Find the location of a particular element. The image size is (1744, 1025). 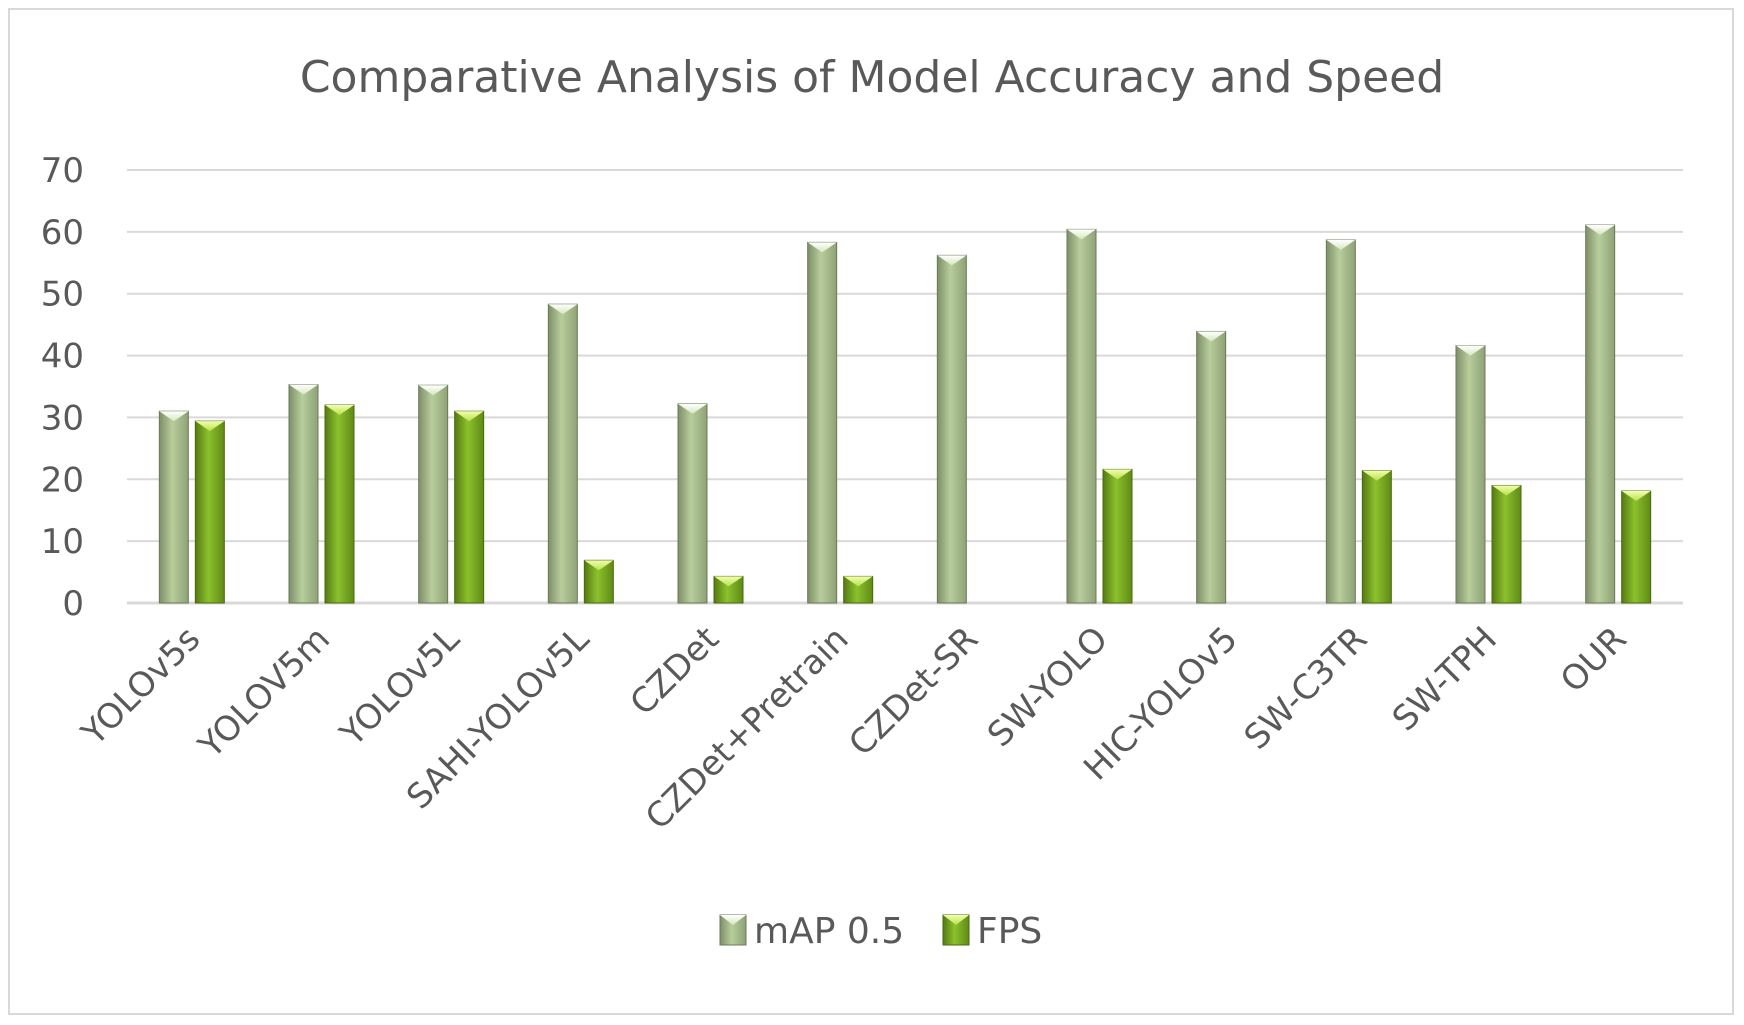

x-category-label: YOLOV5m is located at coordinates (263, 692).